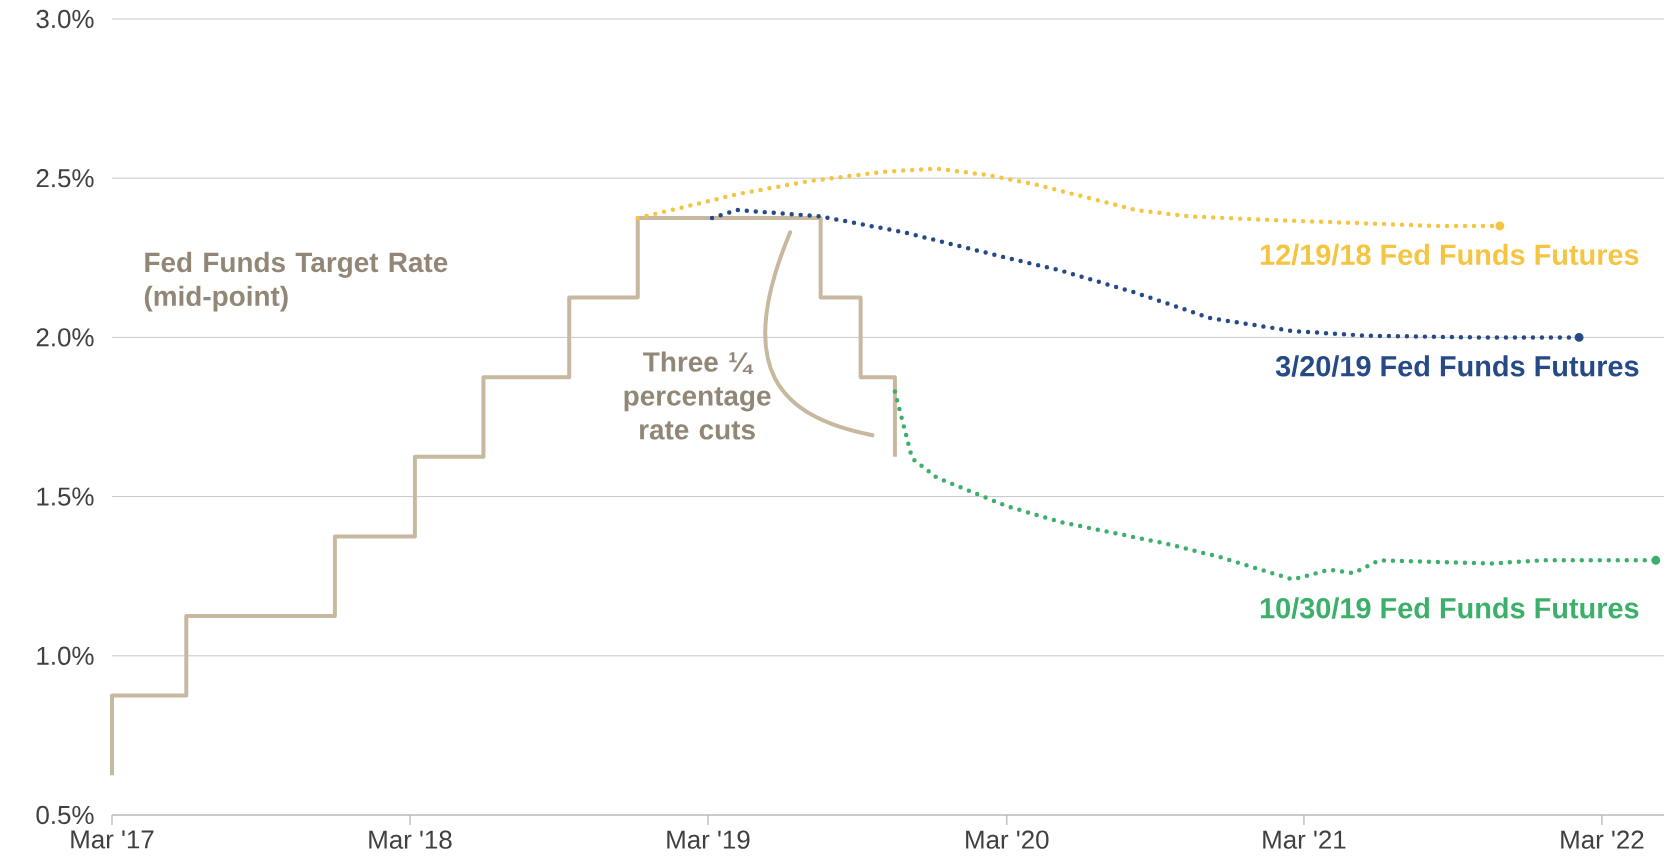 The image size is (1667, 867). I want to click on series-label: 3/20/19 Fed Funds Futures, so click(1457, 366).